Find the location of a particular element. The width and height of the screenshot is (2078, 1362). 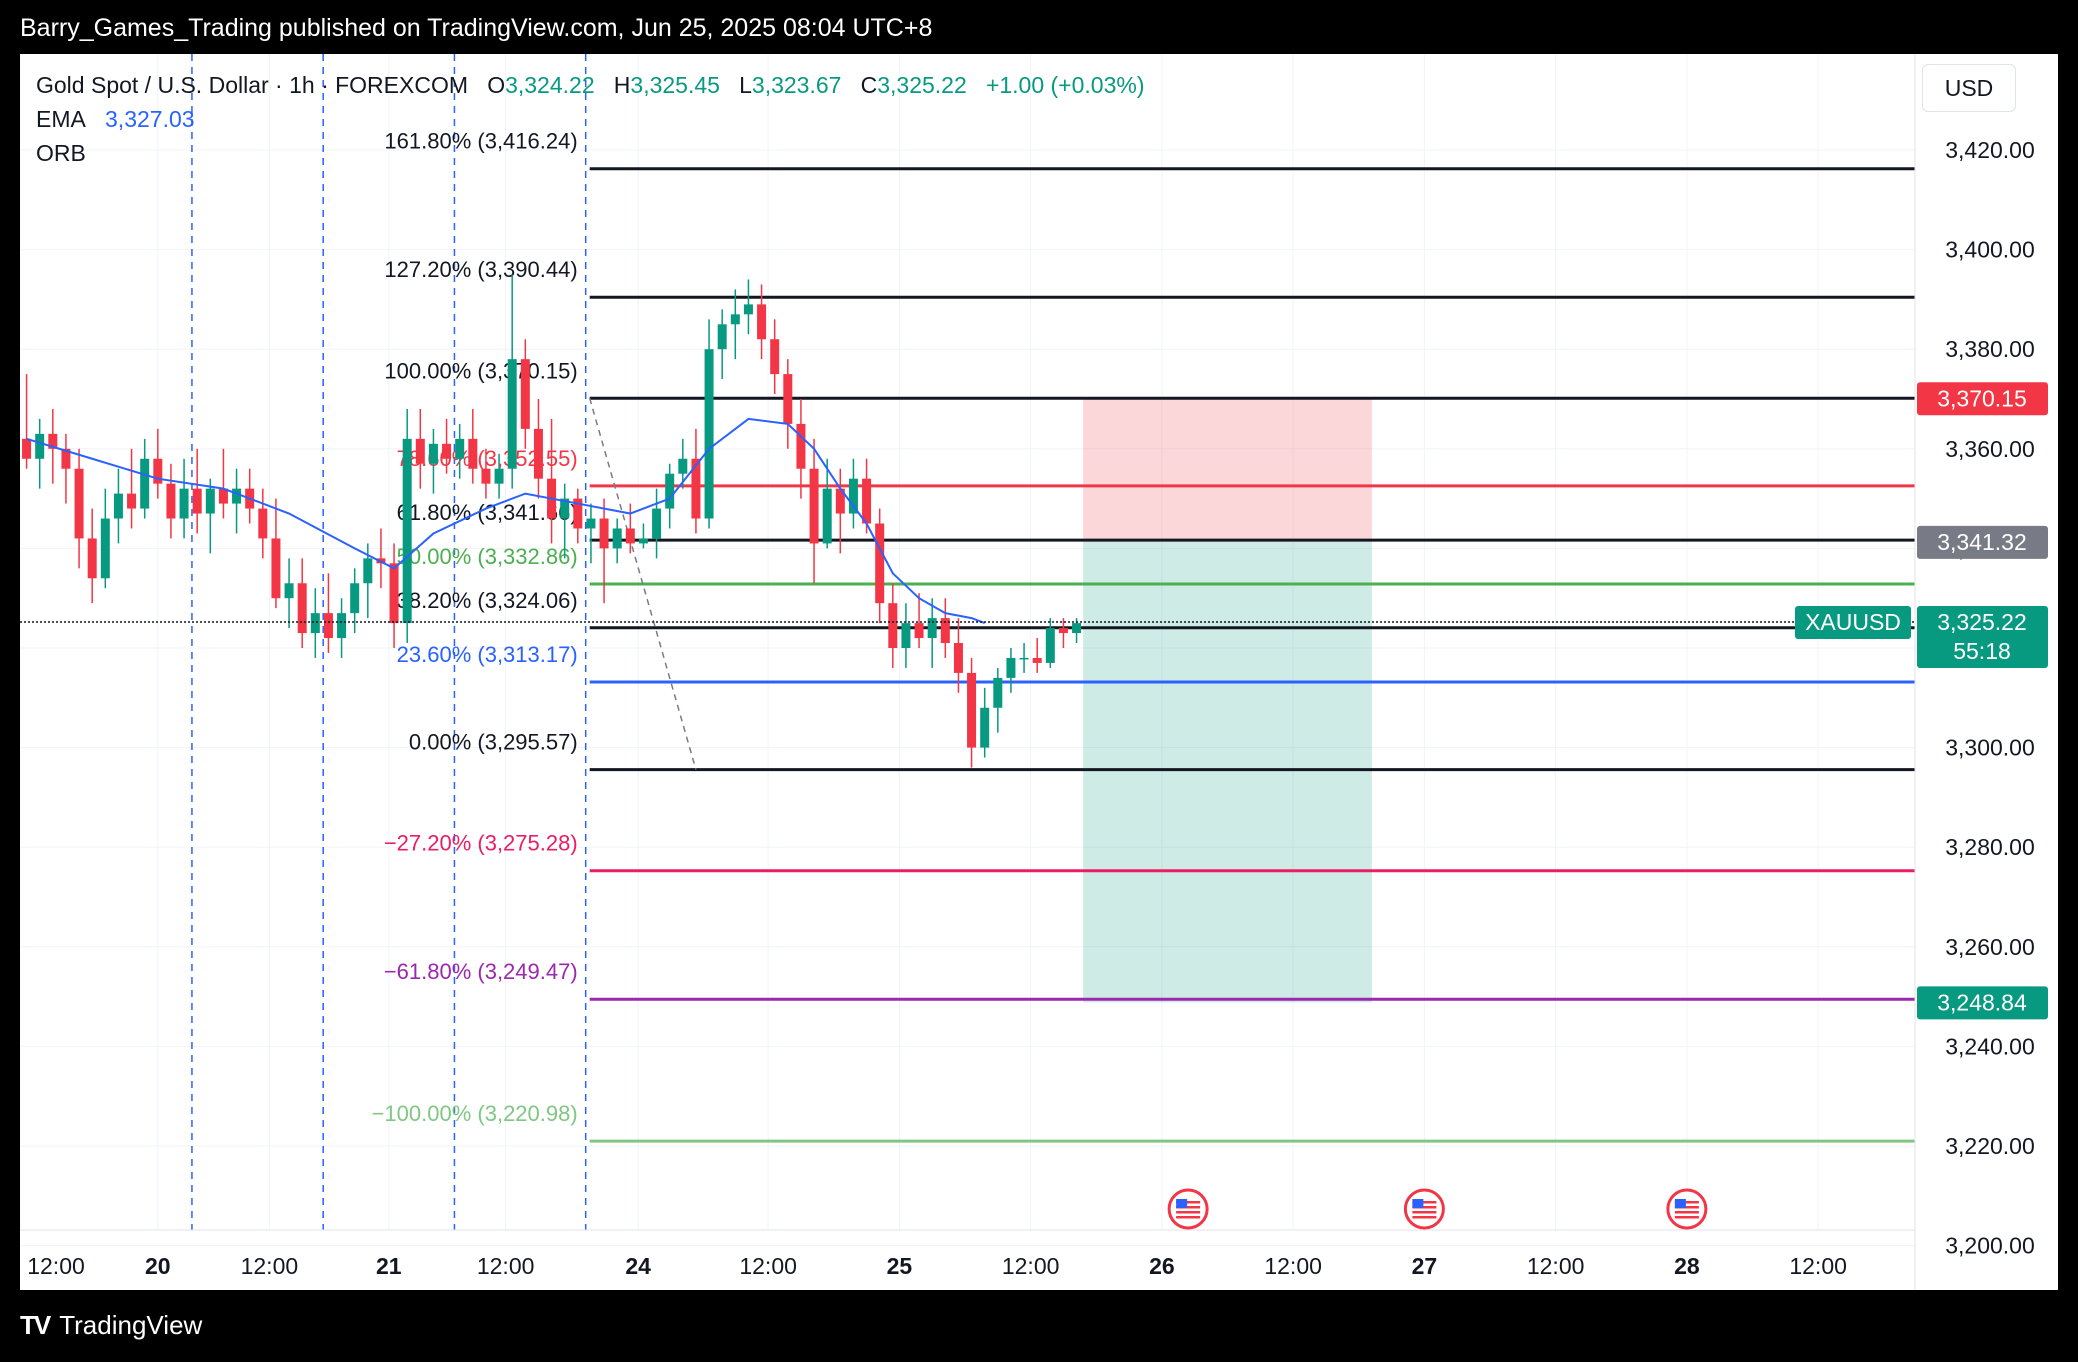

high-value: 3,325.45 is located at coordinates (675, 85).